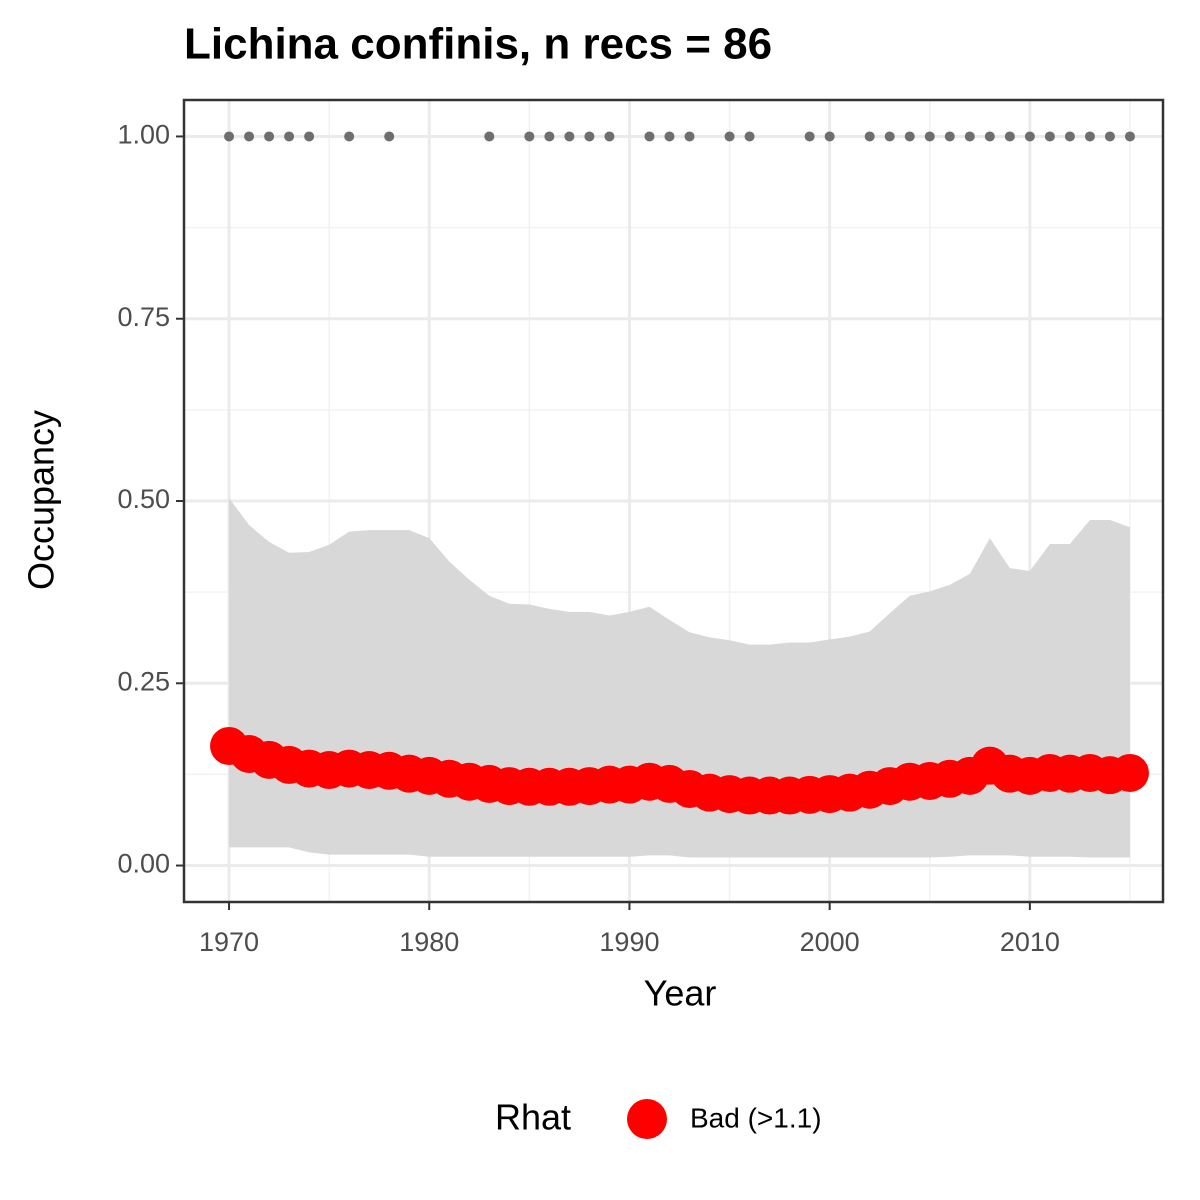 This screenshot has height=1200, width=1200. Describe the element at coordinates (229, 942) in the screenshot. I see `x-tick-label: 1970` at that location.